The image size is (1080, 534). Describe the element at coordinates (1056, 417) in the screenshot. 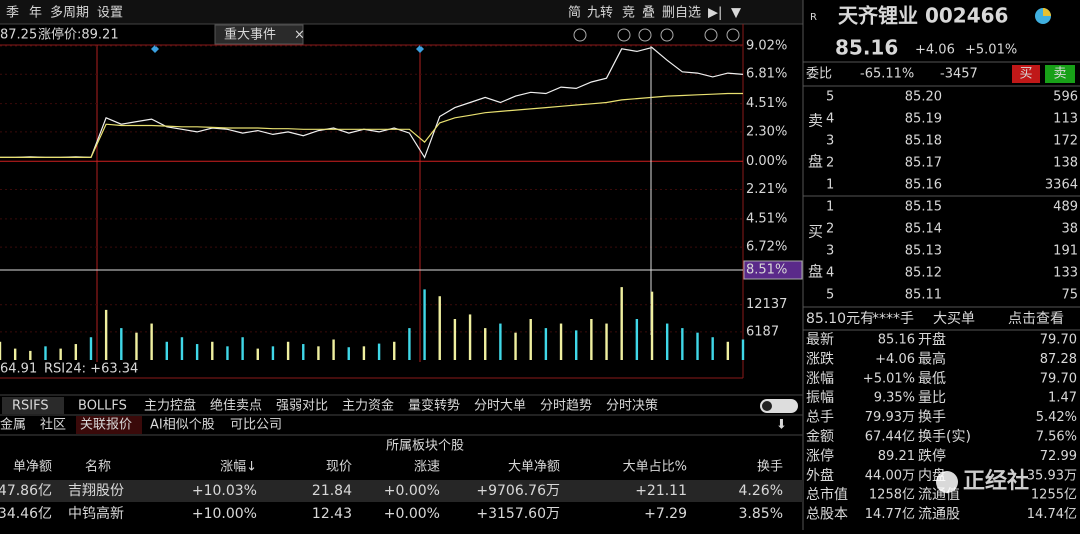

I see `stat-value: 5.42%` at that location.